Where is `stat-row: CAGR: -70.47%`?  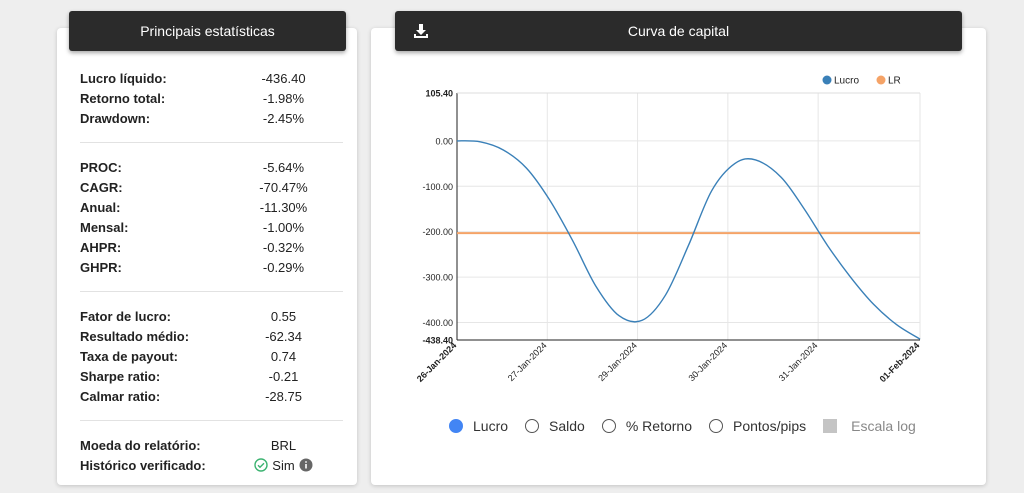 stat-row: CAGR: -70.47% is located at coordinates (211, 187).